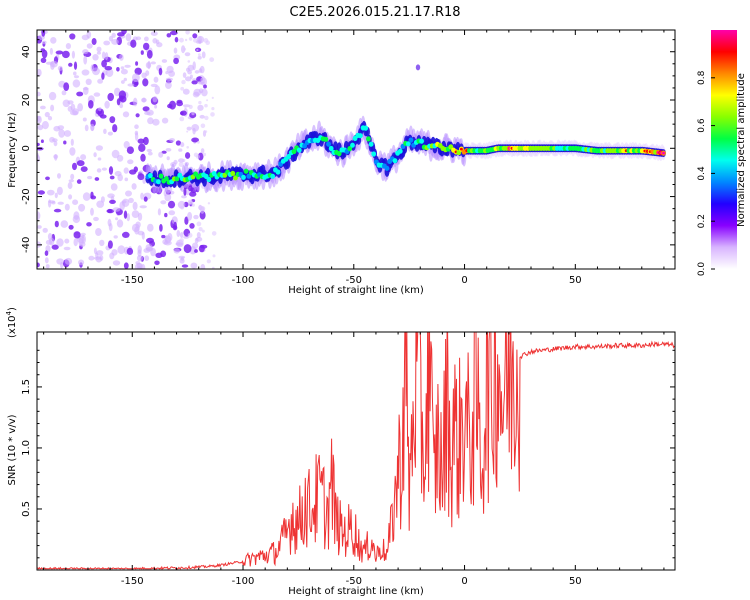 The image size is (750, 600). I want to click on x-tick-label: -50, so click(354, 581).